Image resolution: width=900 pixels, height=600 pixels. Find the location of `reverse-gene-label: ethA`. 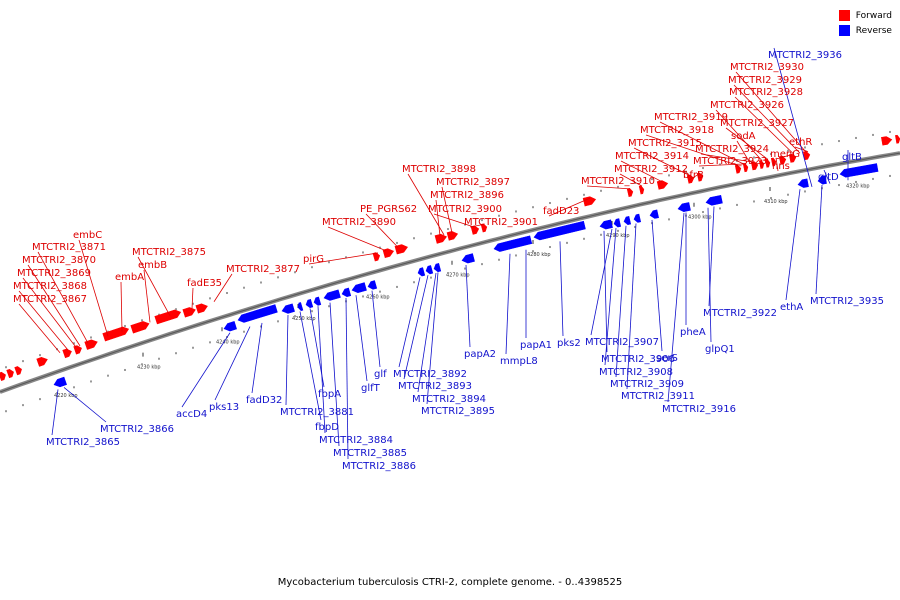

reverse-gene-label: ethA is located at coordinates (791, 307).